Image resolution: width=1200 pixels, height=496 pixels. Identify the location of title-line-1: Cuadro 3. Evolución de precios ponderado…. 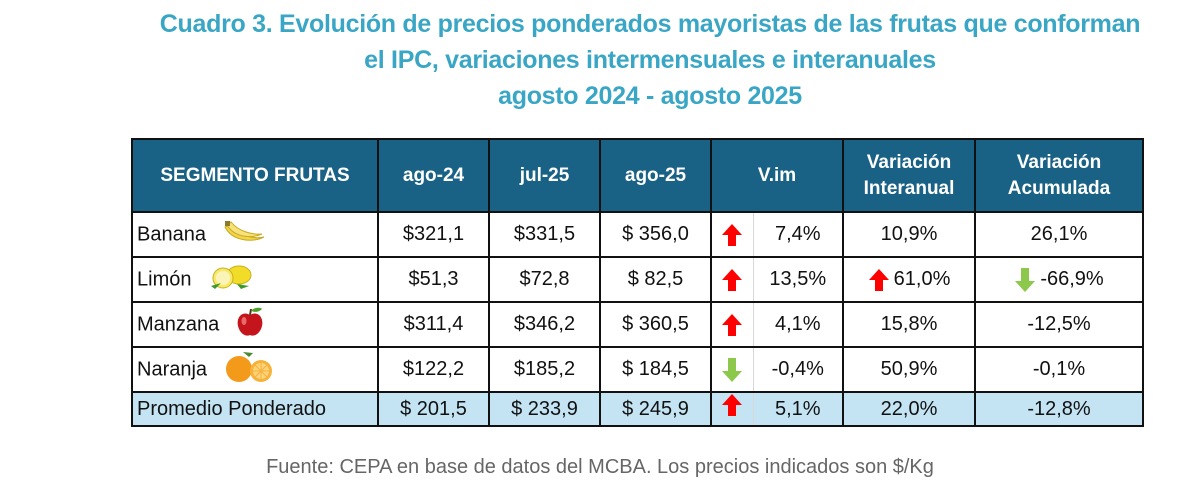
(650, 24).